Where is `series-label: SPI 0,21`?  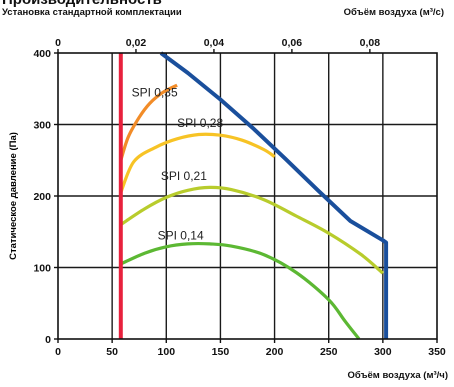 series-label: SPI 0,21 is located at coordinates (184, 176).